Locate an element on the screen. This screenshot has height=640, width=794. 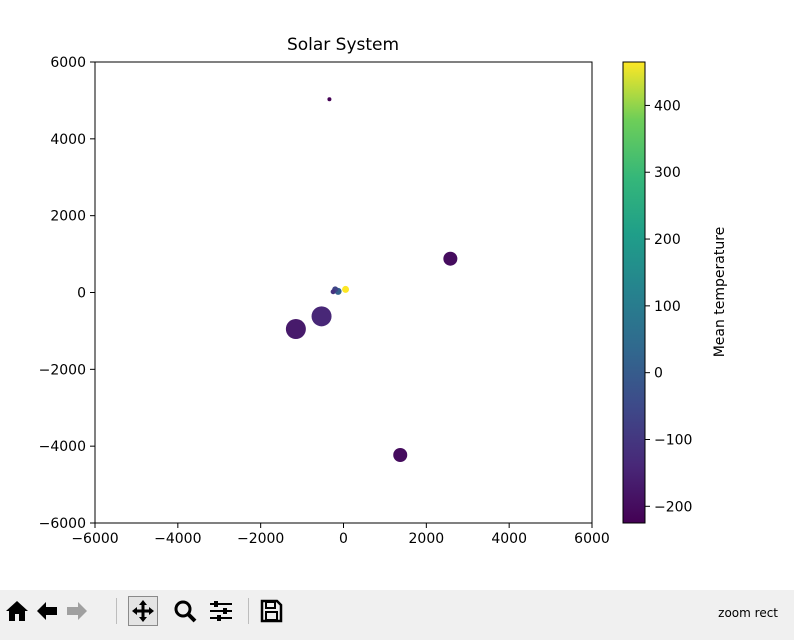
x-tick-label: 0 is located at coordinates (343, 539).